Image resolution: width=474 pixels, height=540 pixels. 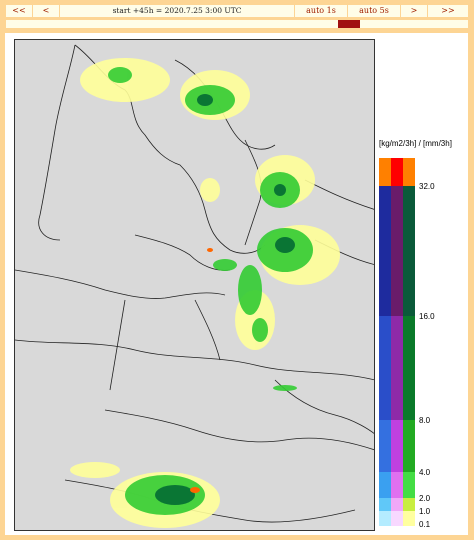 I want to click on auto-play-1s-button: auto 1s, so click(x=321, y=11).